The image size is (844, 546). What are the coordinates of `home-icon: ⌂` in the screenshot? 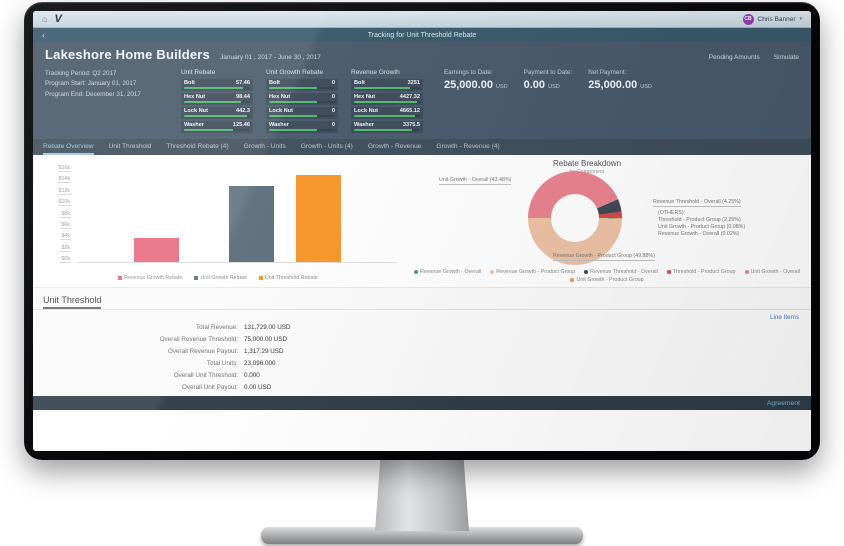 It's located at (45, 18).